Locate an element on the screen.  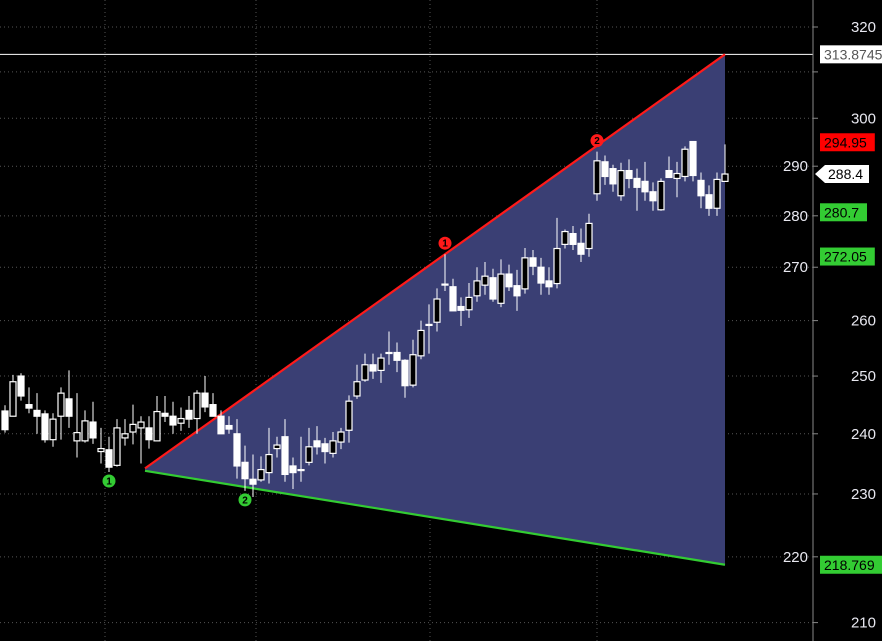
price-badges: 313.8745 294.95 288.4 280.7 272.05 218.769 is located at coordinates (848, 309).